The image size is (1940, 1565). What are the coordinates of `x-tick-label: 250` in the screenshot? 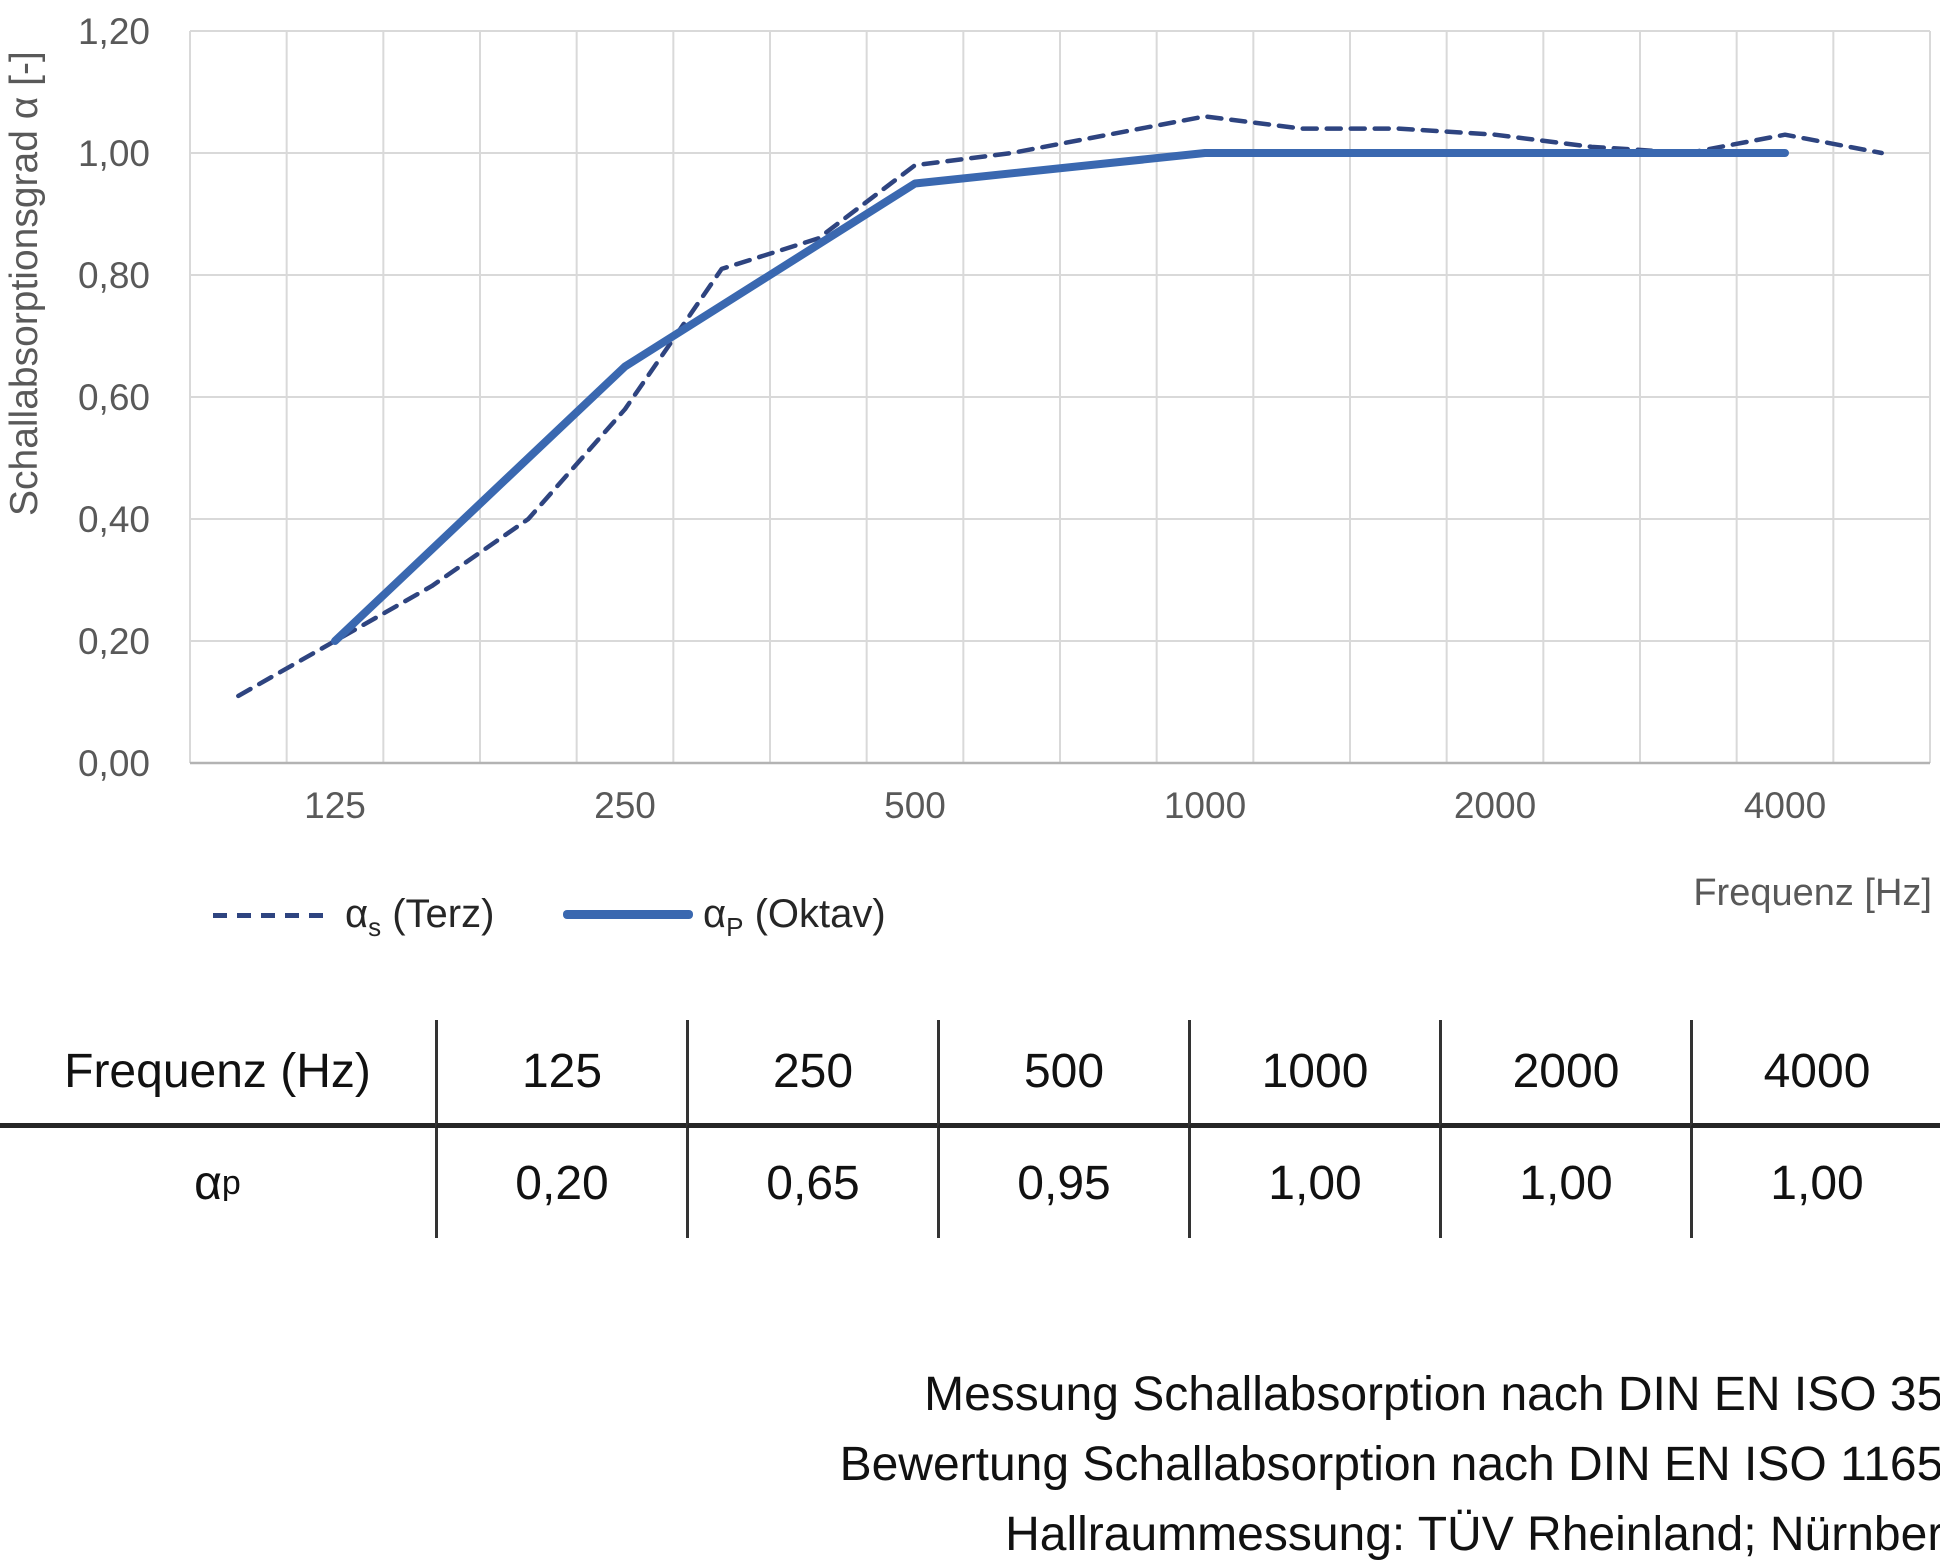 It's located at (625, 805).